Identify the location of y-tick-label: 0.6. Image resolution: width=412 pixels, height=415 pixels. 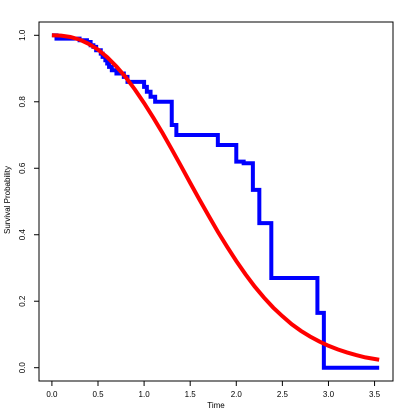
(22, 168).